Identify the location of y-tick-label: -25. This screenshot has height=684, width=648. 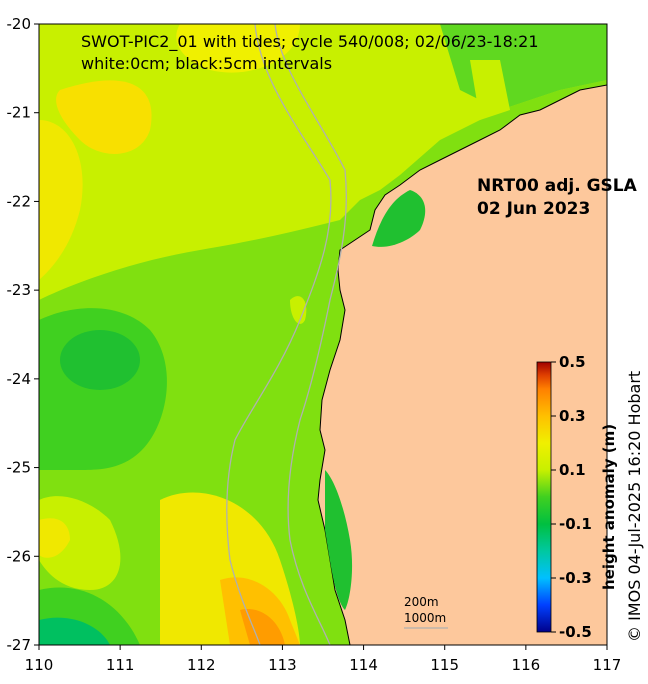
(19, 468).